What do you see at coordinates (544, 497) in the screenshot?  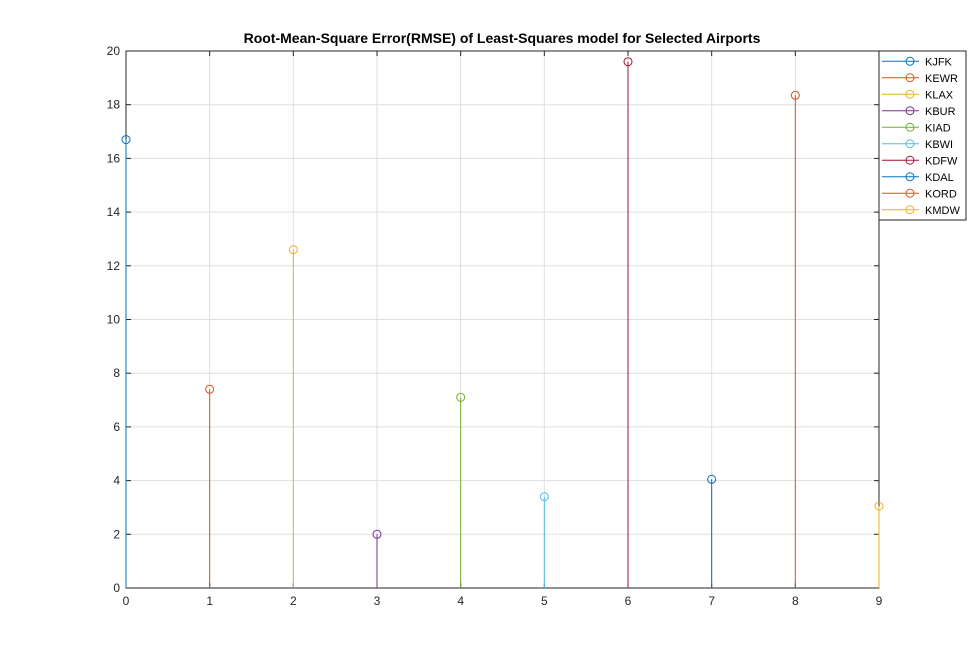 I see `stem-marker-kbwi` at bounding box center [544, 497].